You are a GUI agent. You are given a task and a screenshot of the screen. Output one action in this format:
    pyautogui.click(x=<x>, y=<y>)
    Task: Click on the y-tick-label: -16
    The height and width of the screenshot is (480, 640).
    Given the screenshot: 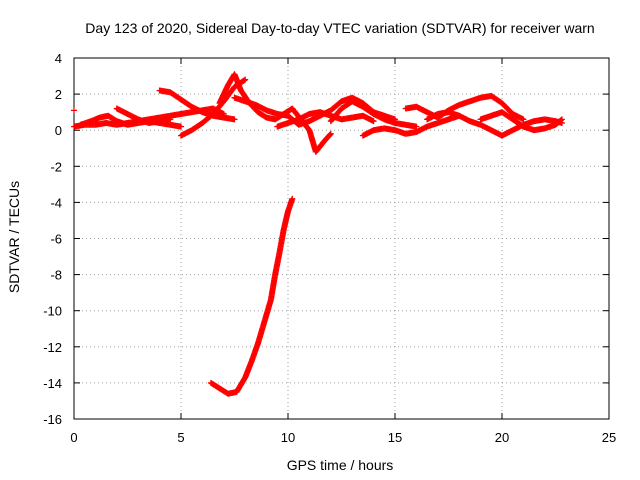 What is the action you would take?
    pyautogui.click(x=52, y=419)
    